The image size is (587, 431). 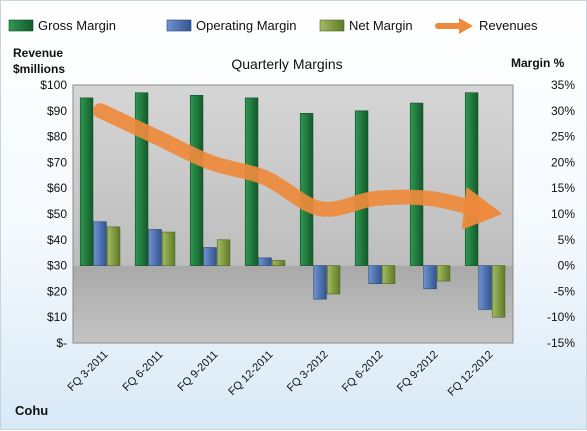 I want to click on legend-label: Gross Margin, so click(x=77, y=25).